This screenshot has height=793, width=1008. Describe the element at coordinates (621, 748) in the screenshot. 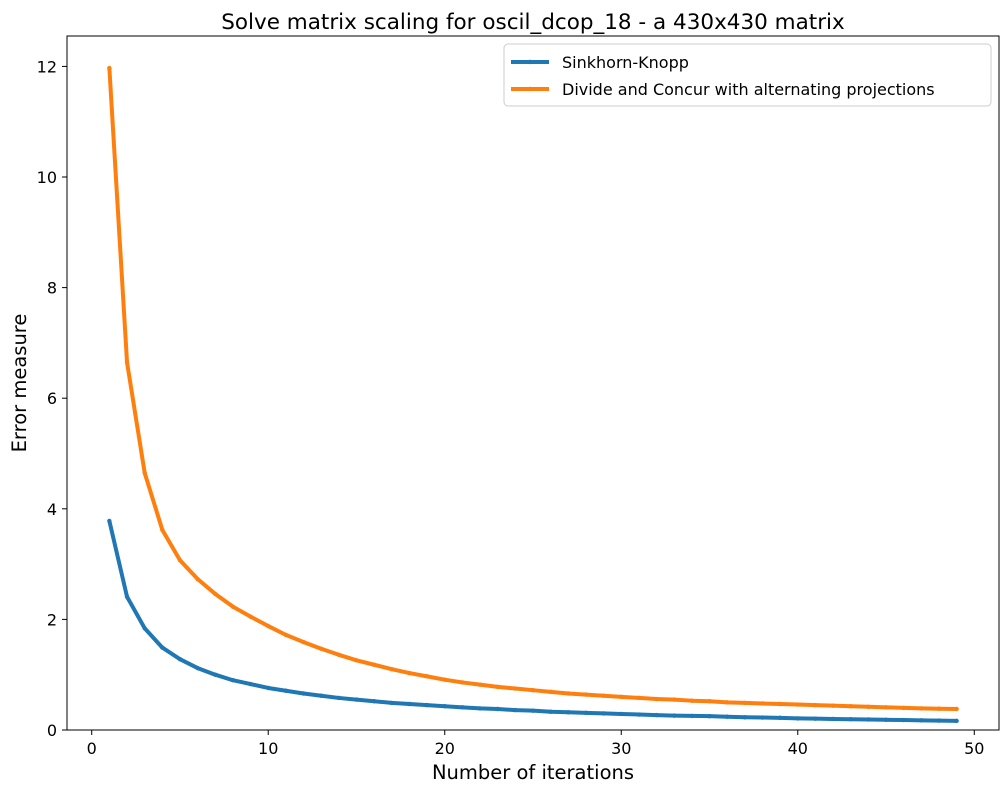

I see `x-tick-label: 30` at that location.